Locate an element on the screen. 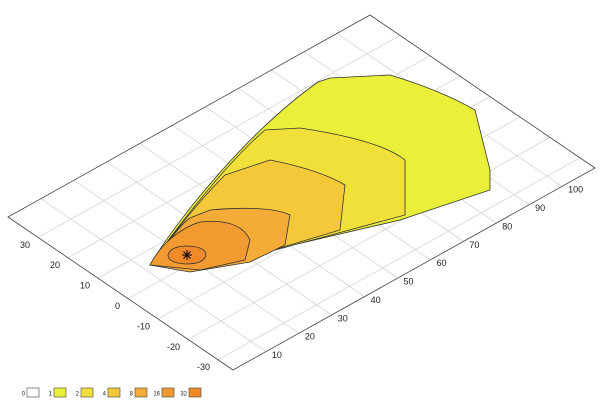 This screenshot has height=400, width=600. y-tick-label: -30 is located at coordinates (203, 367).